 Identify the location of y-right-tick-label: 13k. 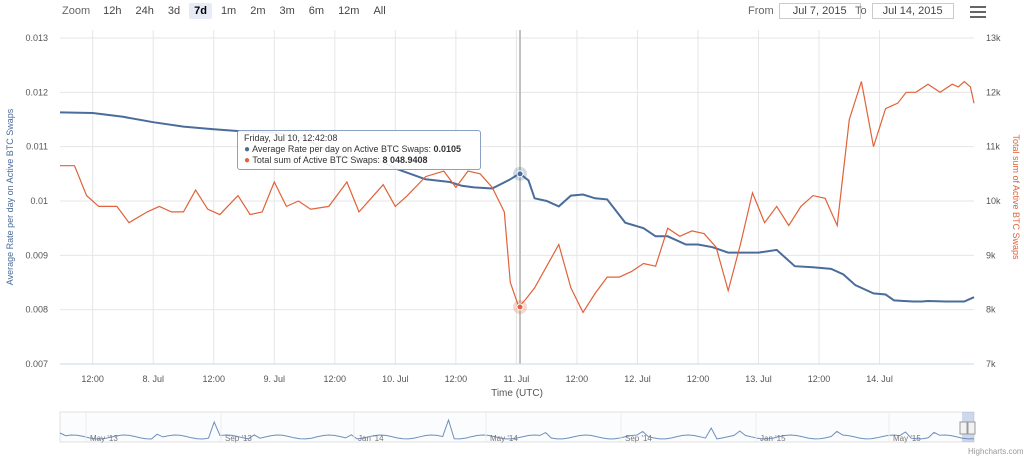
(993, 38).